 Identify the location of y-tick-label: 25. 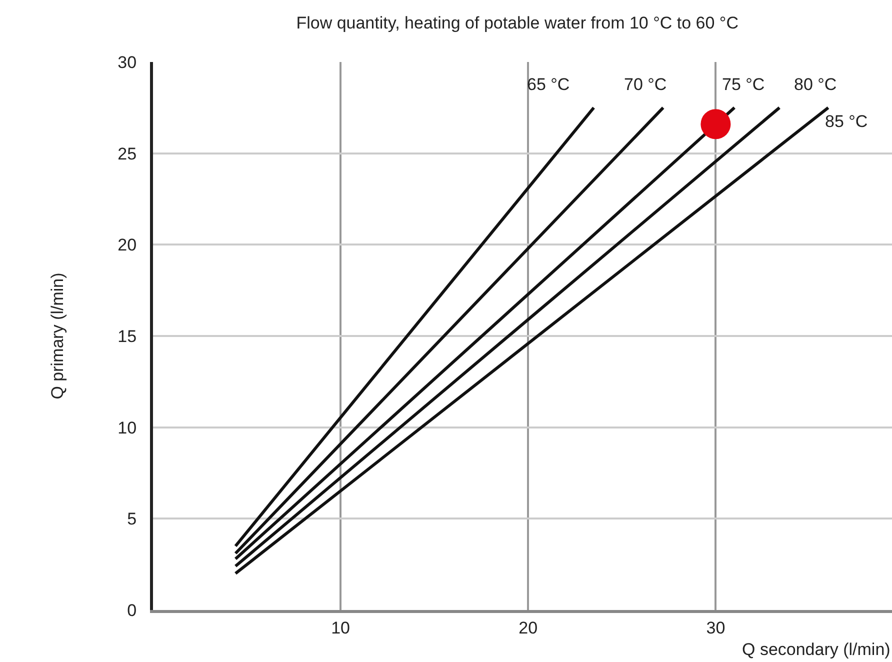
(127, 154).